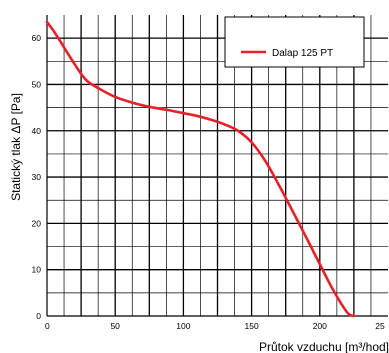 The width and height of the screenshot is (389, 353). I want to click on legend-label-dalap-125-pt: Dalap 125 PT, so click(302, 53).